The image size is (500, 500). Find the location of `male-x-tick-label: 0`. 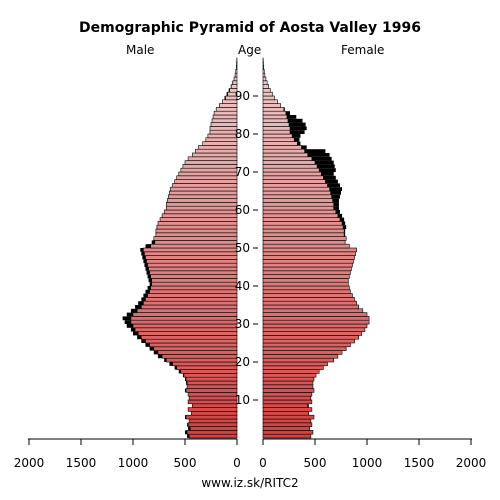

male-x-tick-label: 0 is located at coordinates (237, 463).